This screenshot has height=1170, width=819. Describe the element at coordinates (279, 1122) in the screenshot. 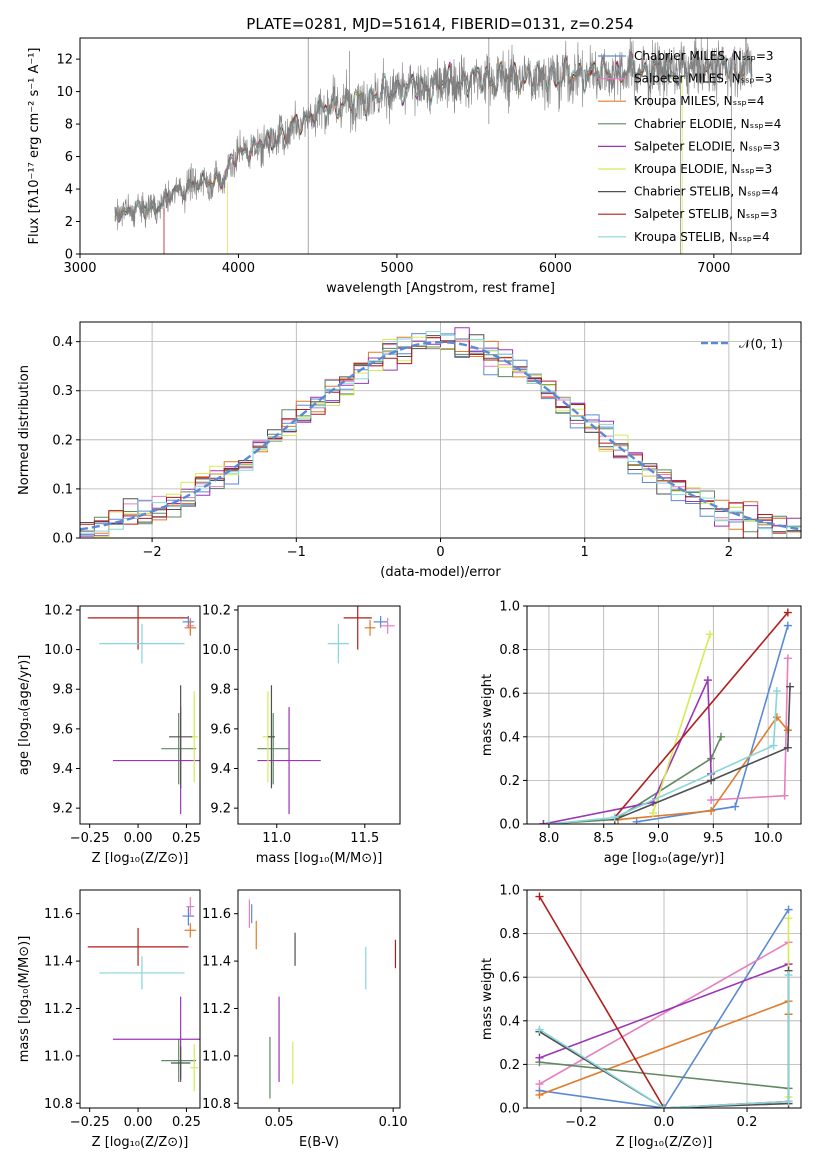

I see `x-tick-label: 0.05` at that location.